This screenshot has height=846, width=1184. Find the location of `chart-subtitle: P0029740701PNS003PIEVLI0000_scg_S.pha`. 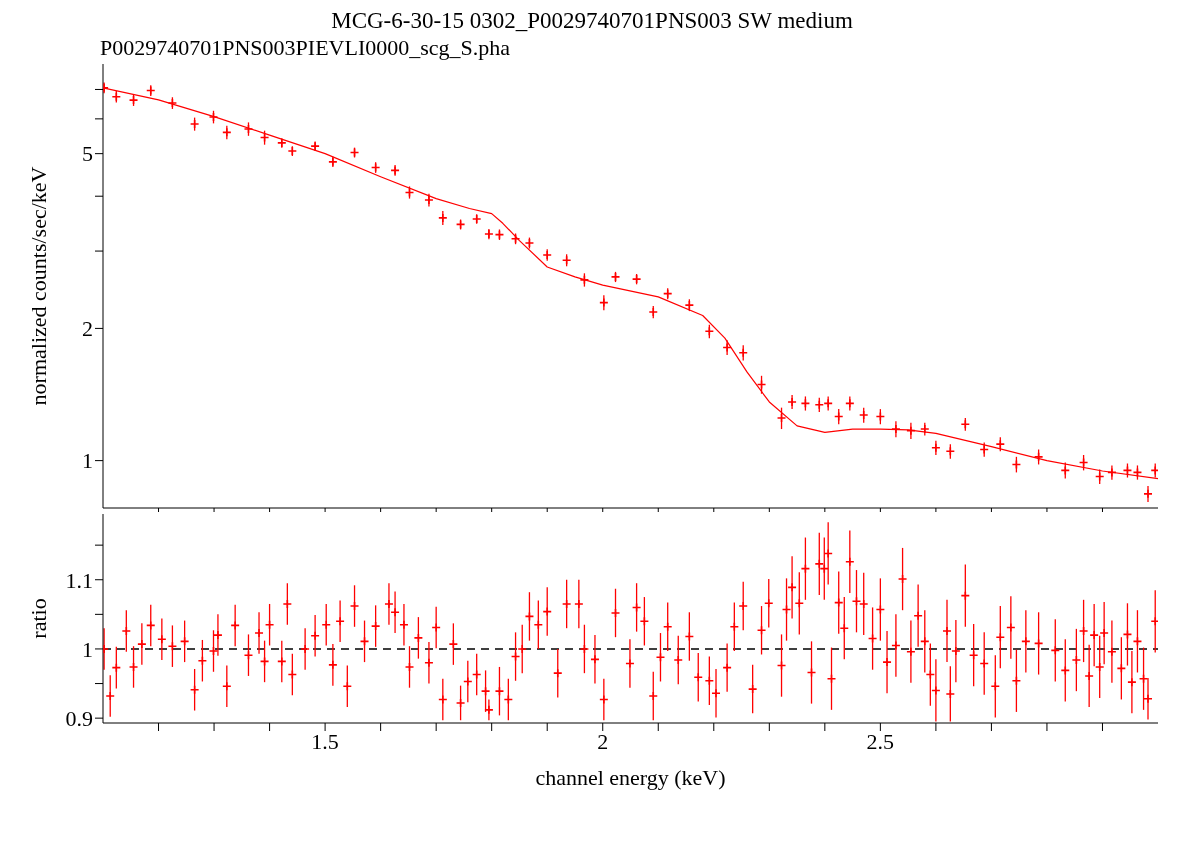

chart-subtitle: P0029740701PNS003PIEVLI0000_scg_S.pha is located at coordinates (305, 48).